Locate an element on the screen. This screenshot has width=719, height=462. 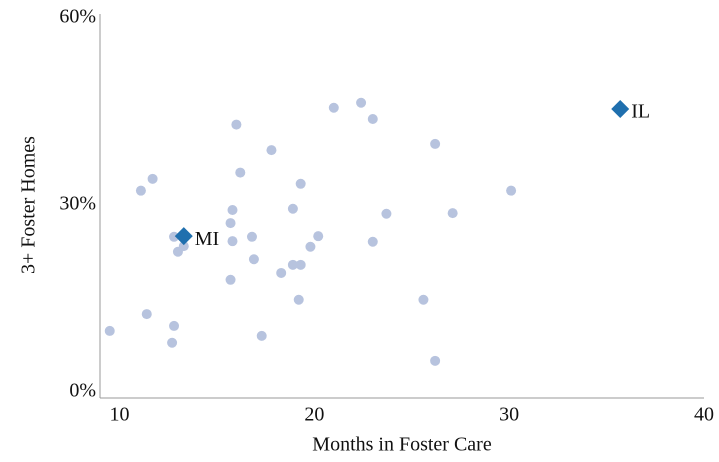
x-tick-label: 10 is located at coordinates (119, 415).